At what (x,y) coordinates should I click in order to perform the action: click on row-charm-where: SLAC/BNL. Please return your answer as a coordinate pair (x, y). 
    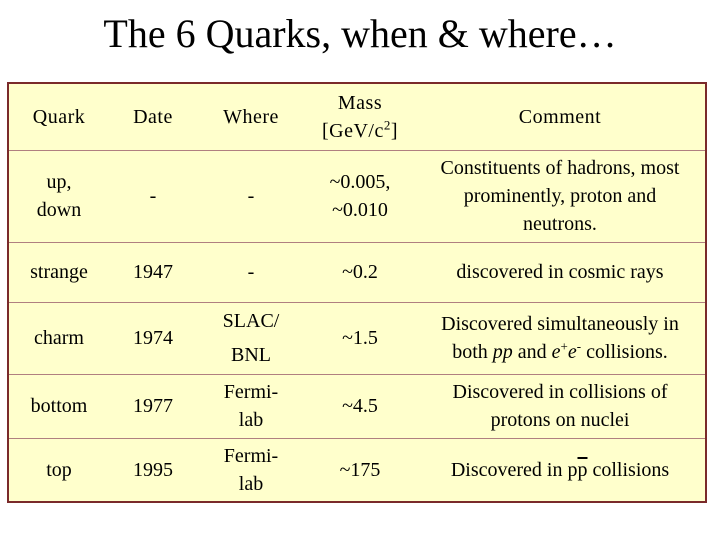
    Looking at the image, I should click on (251, 338).